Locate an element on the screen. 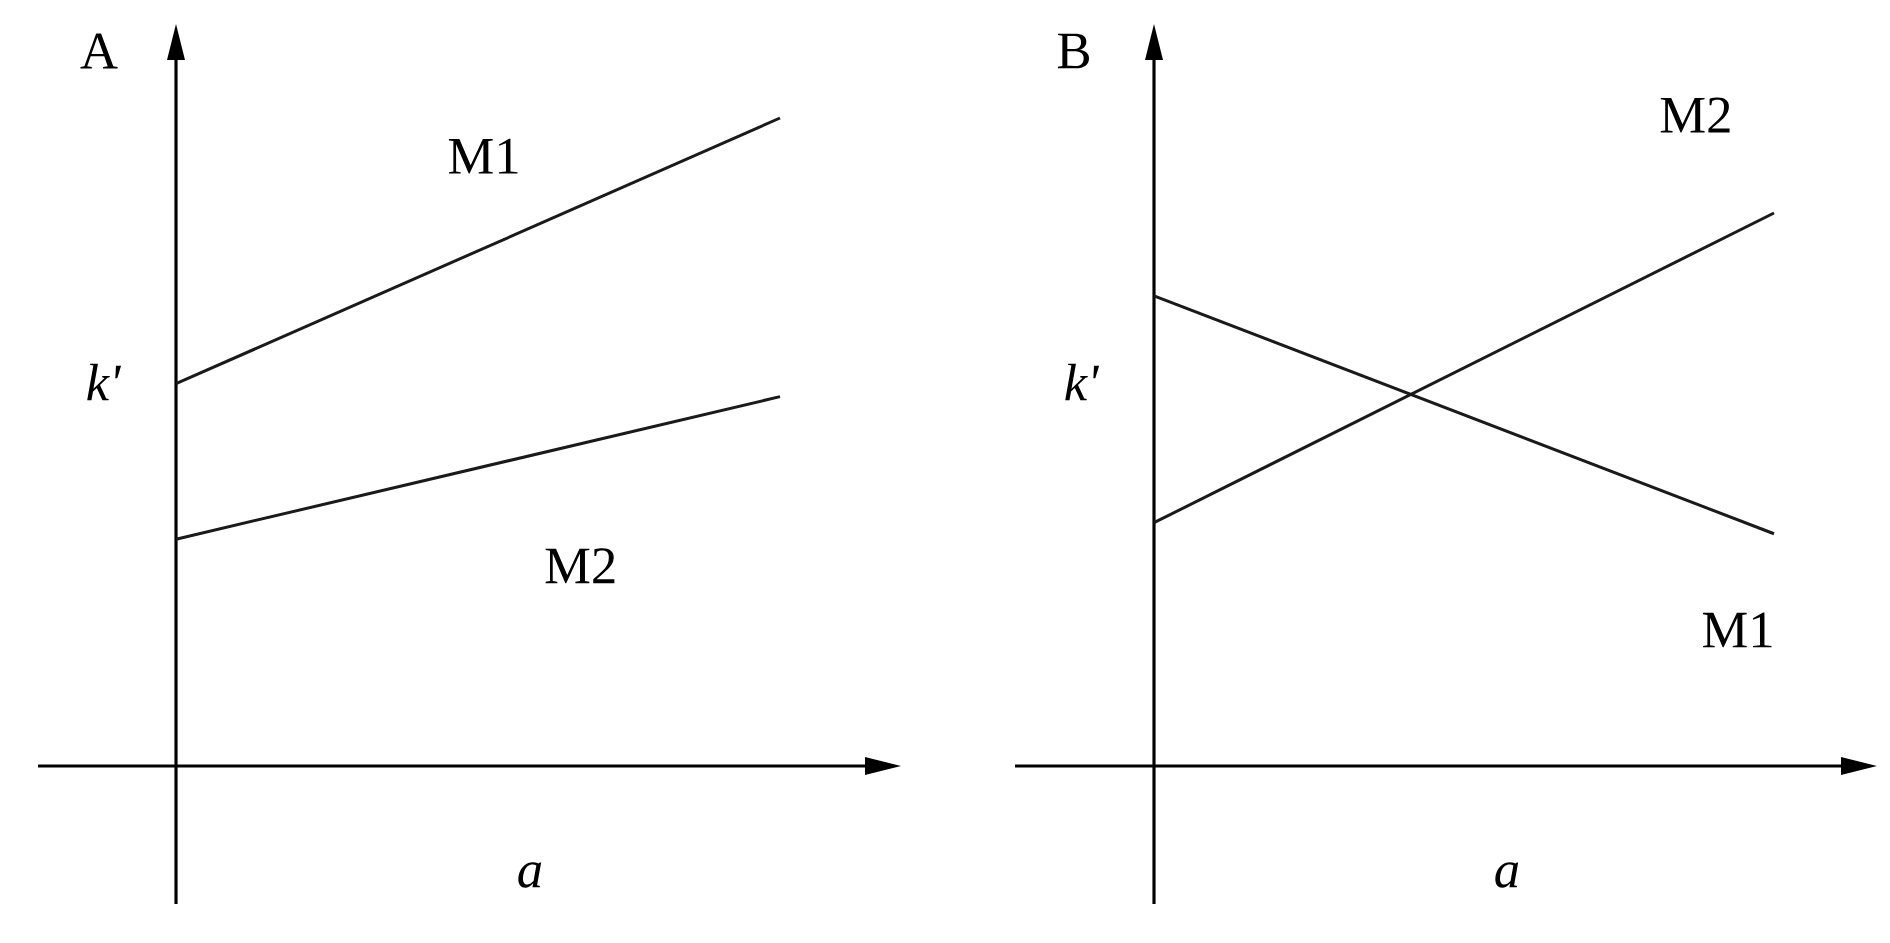 Image resolution: width=1890 pixels, height=943 pixels. chart-title: B is located at coordinates (1073, 51).